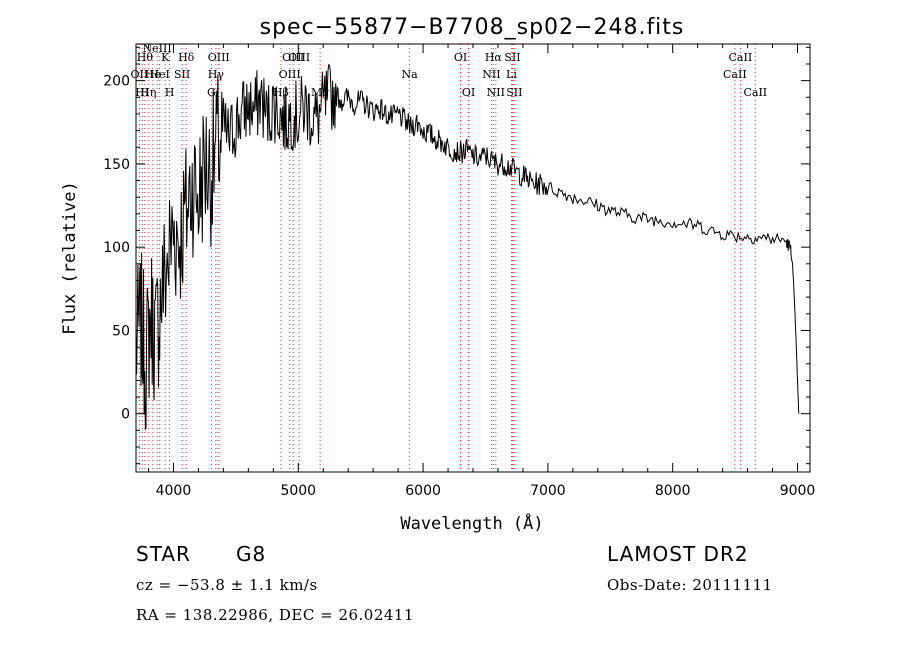 This screenshot has width=900, height=650. Describe the element at coordinates (163, 554) in the screenshot. I see `object-class: STAR` at that location.